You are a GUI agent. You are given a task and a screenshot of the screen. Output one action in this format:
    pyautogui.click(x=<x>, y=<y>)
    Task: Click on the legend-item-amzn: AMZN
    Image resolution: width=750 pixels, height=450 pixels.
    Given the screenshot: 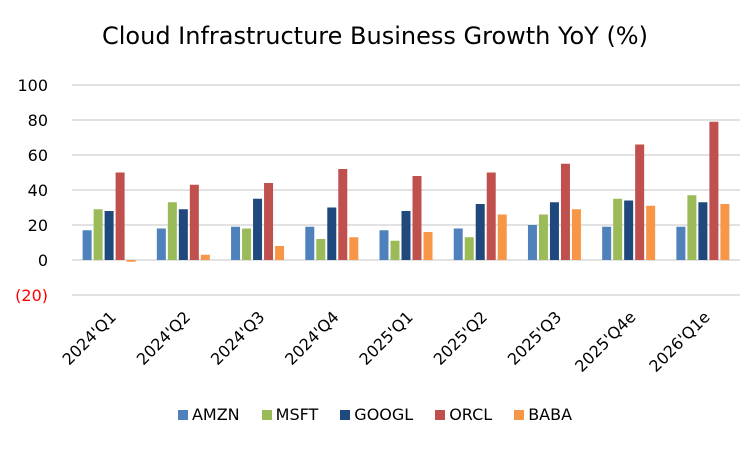 What is the action you would take?
    pyautogui.click(x=208, y=414)
    